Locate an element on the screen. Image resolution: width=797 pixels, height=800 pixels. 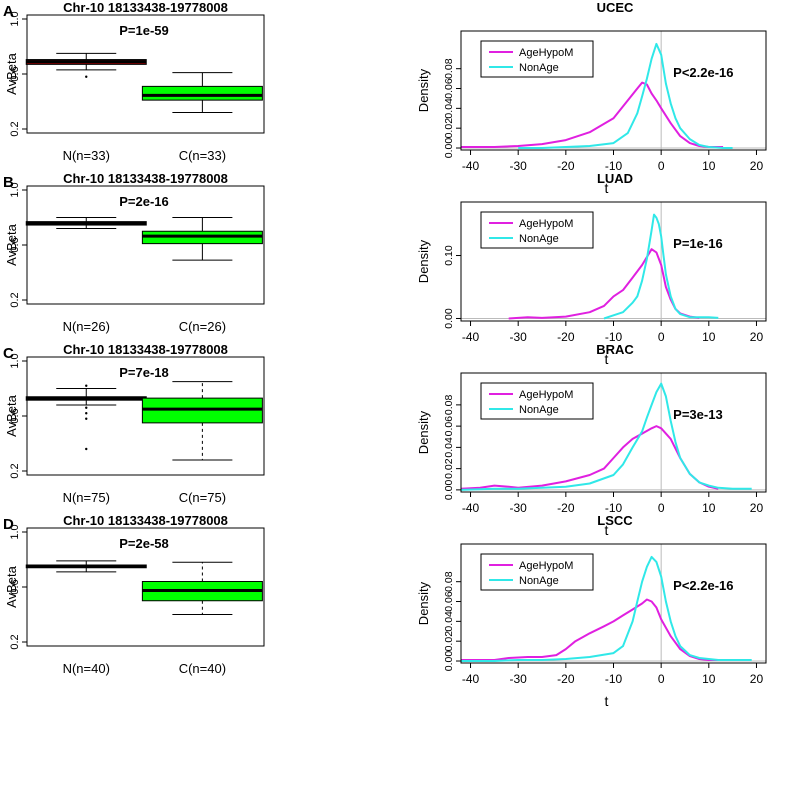
x-category-label: N(n=75) is located at coordinates (86, 497).